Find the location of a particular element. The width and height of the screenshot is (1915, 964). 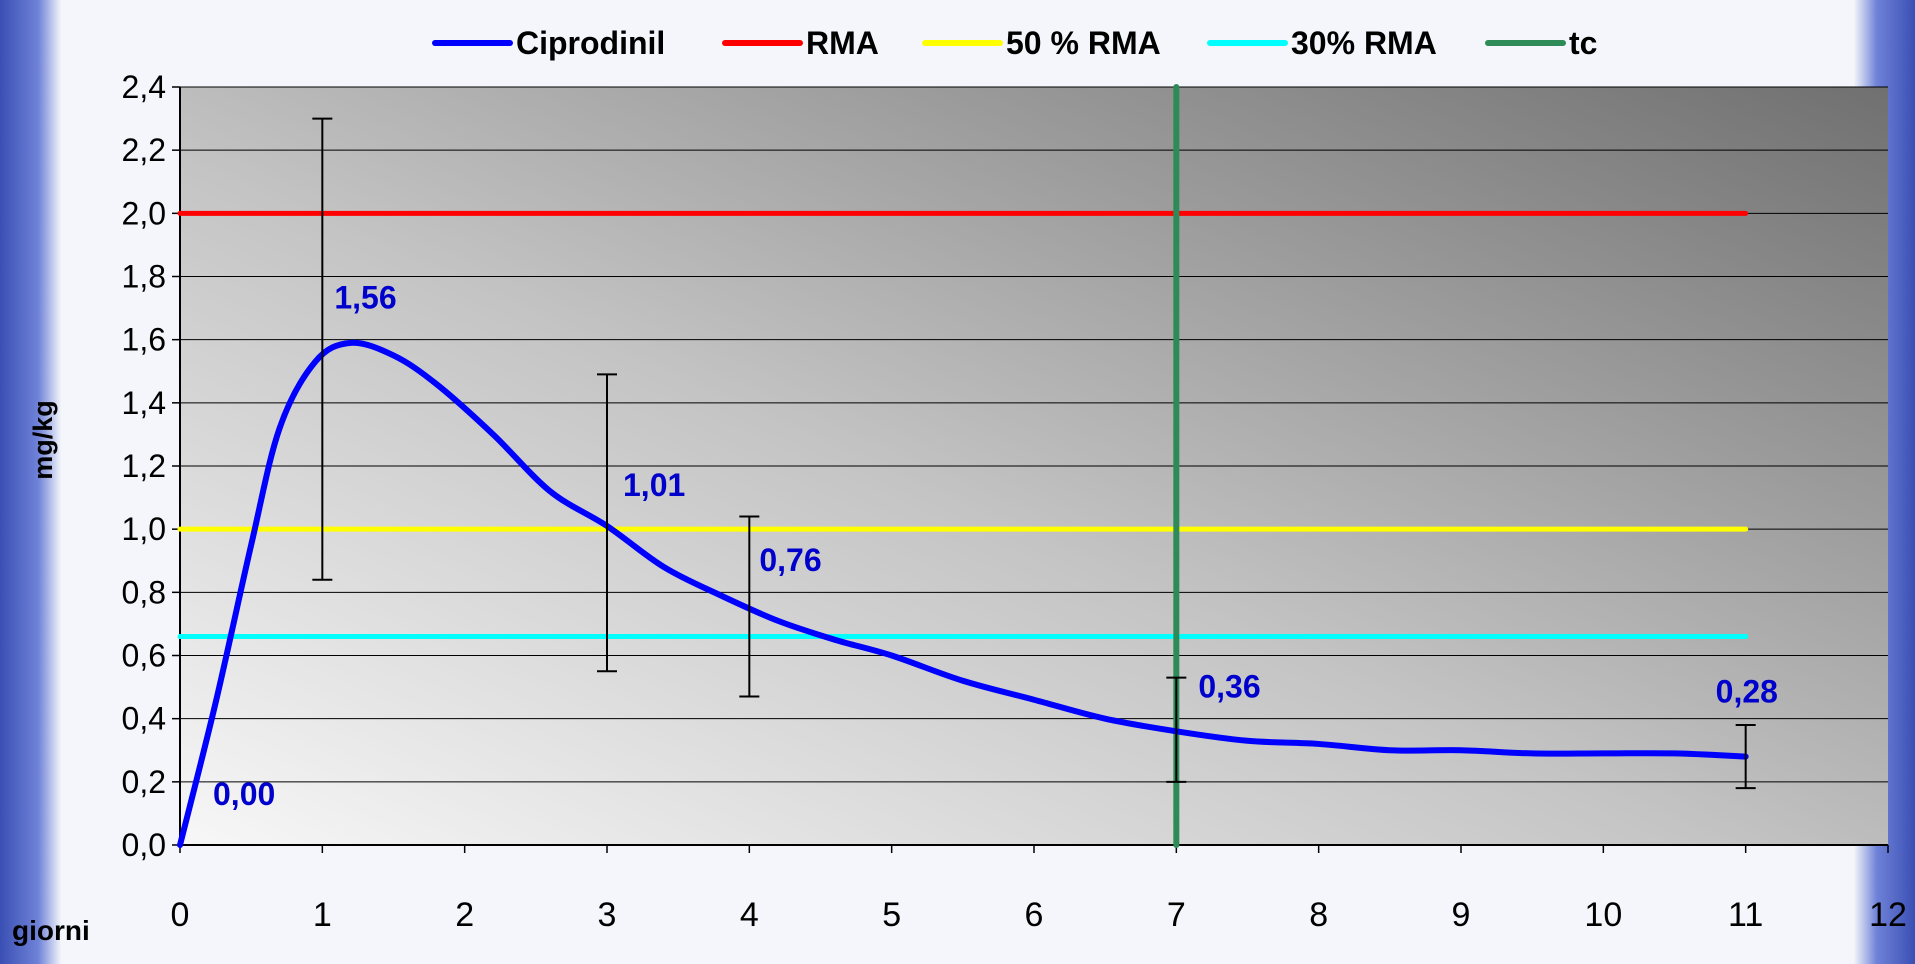

legend-item: RMA is located at coordinates (800, 43).